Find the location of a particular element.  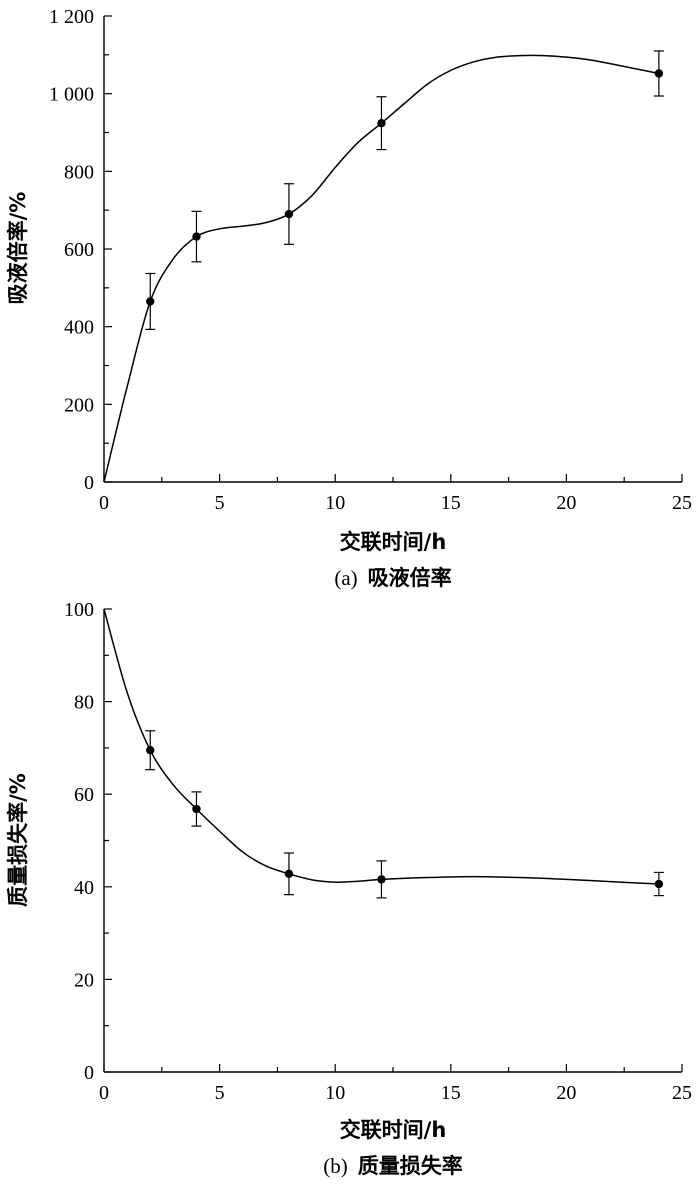

x-tick-label-b: 25 is located at coordinates (682, 1093).